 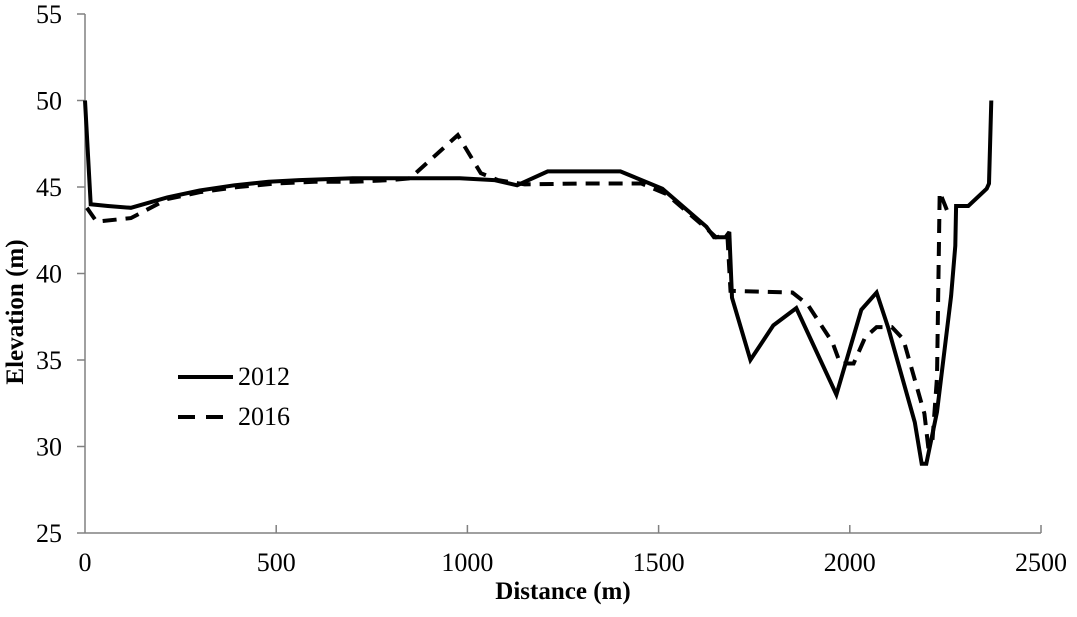 I want to click on legend-item-2012: 2012, so click(x=234, y=377).